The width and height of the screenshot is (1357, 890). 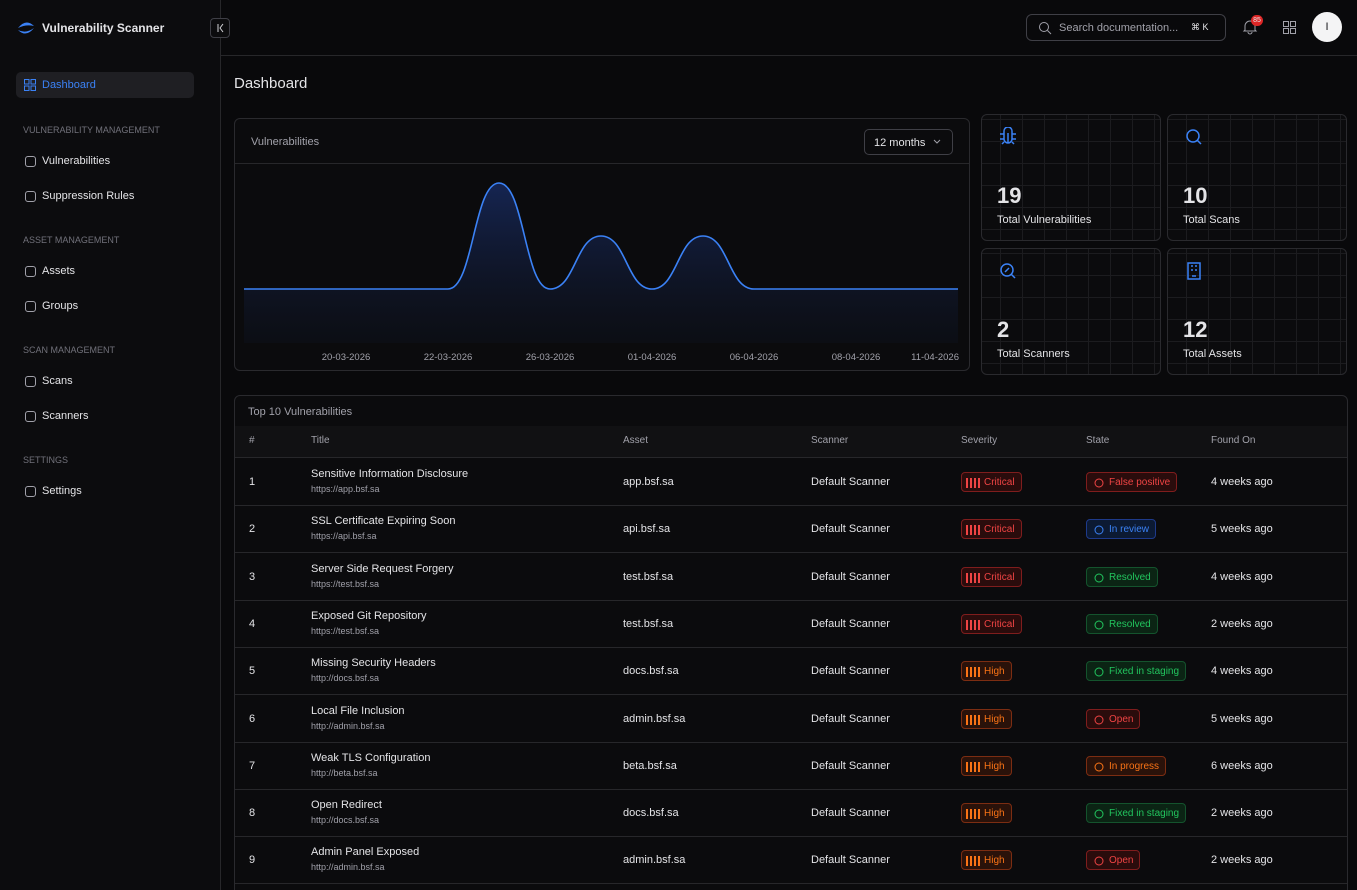 I want to click on range-select: 12 months, so click(x=908, y=142).